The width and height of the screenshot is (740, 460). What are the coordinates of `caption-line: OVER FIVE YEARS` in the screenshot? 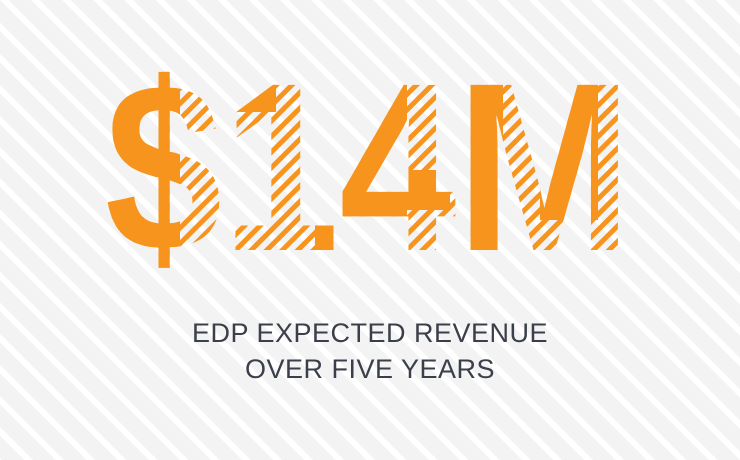 It's located at (370, 369).